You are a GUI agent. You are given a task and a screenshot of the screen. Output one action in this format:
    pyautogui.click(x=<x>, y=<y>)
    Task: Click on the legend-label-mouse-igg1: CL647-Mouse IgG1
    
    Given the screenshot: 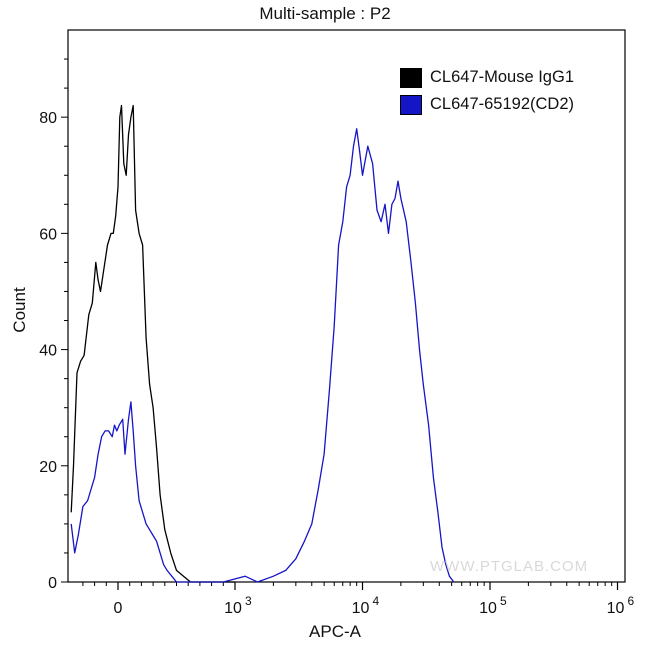 What is the action you would take?
    pyautogui.click(x=502, y=77)
    